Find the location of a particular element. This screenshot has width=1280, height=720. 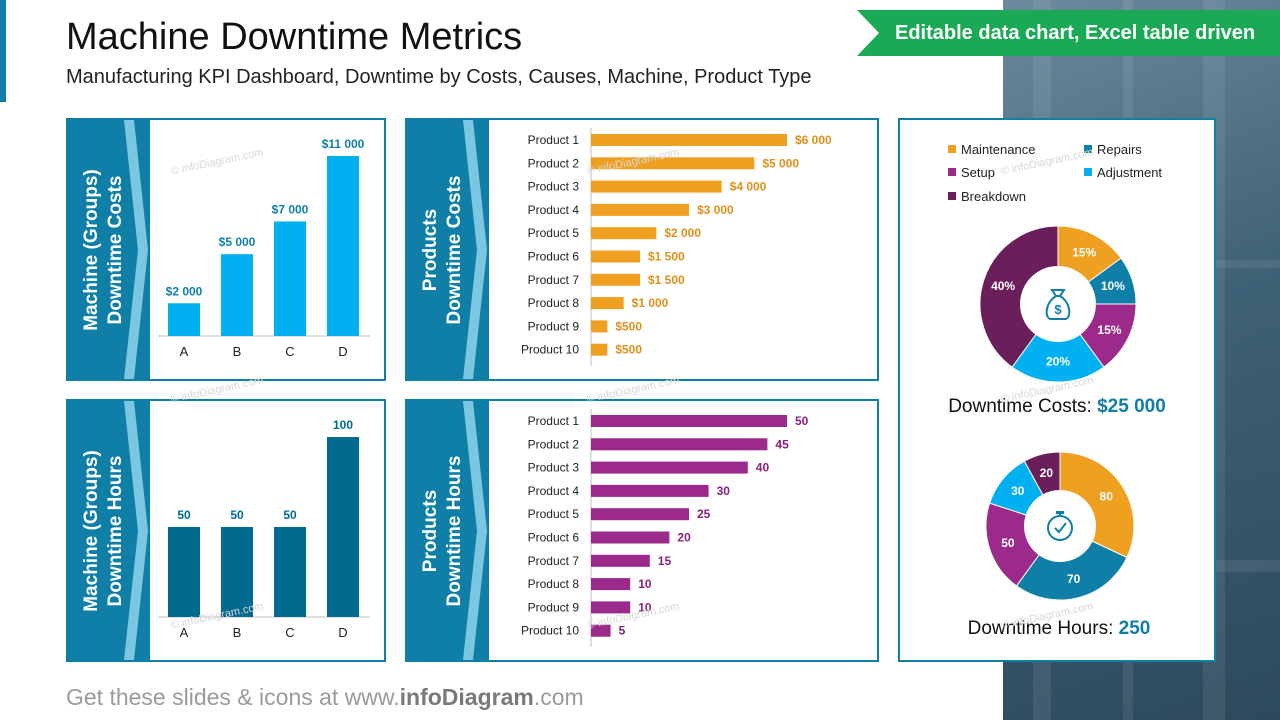

slice-label: 20% is located at coordinates (1058, 362).